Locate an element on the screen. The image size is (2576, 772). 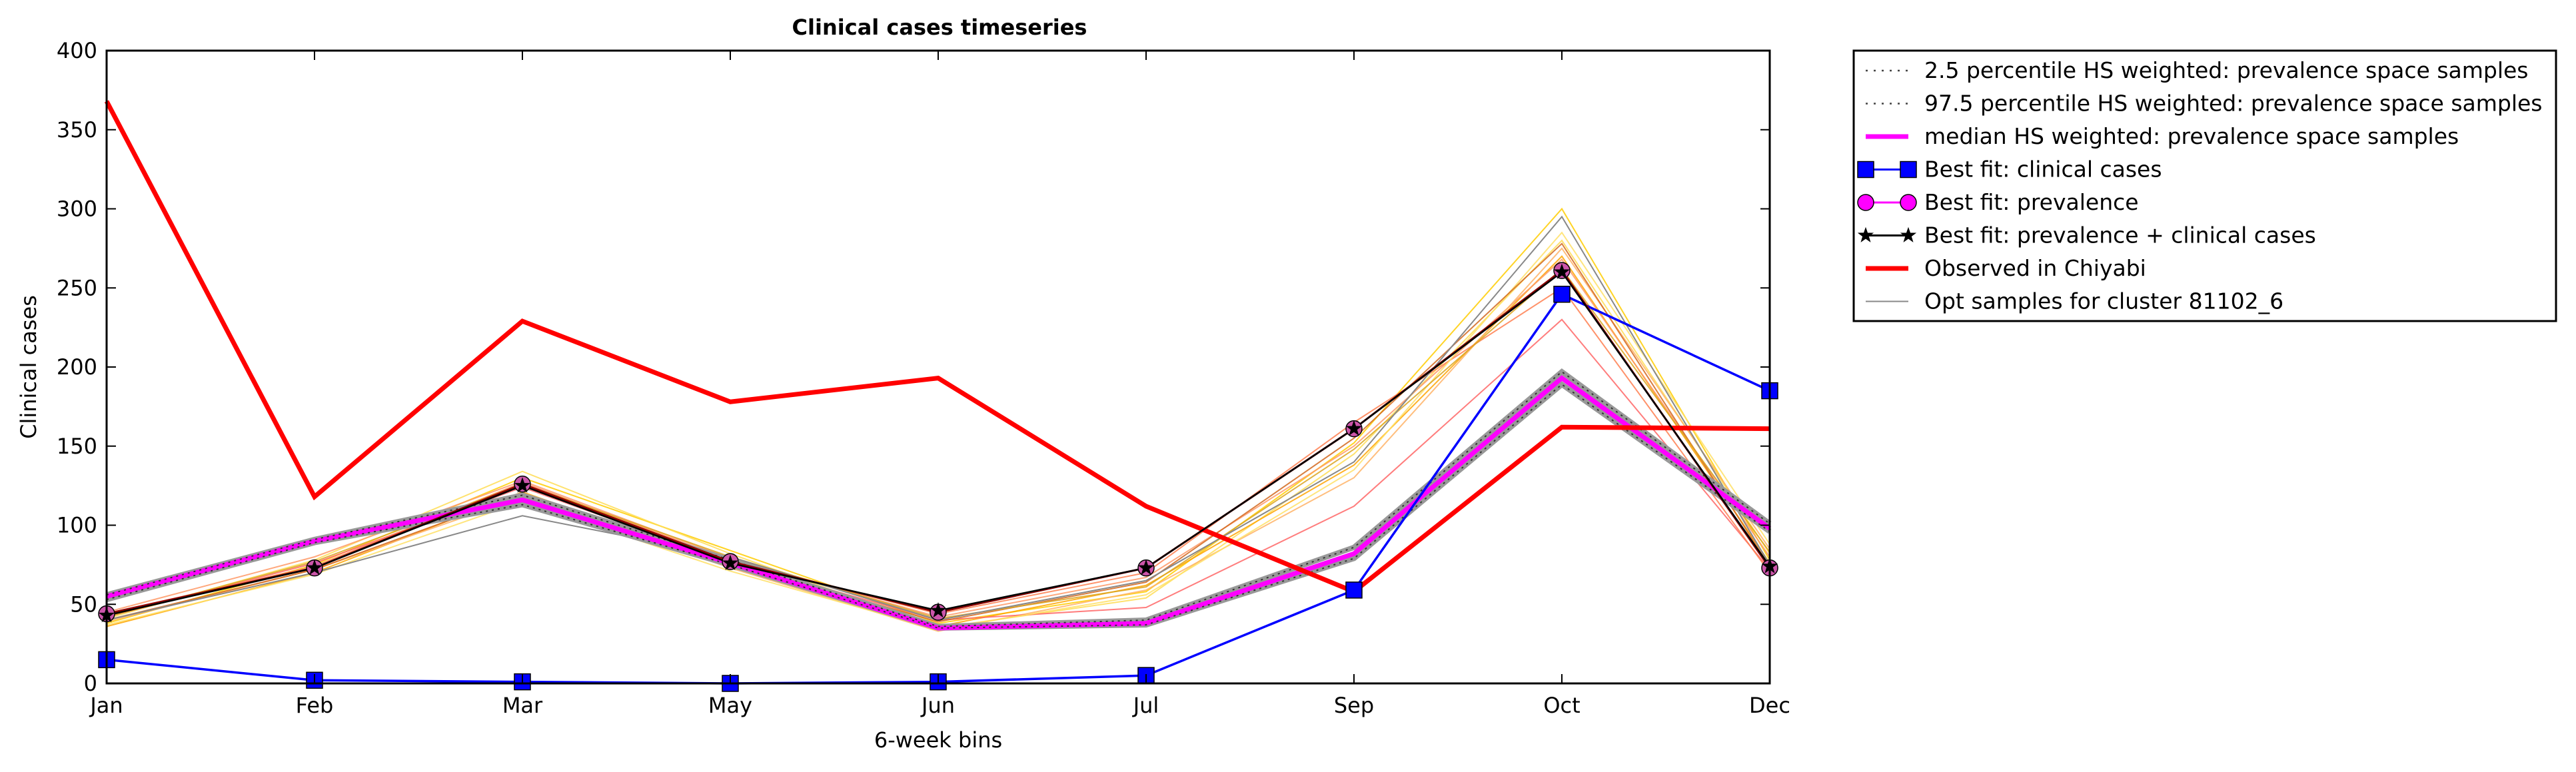
legend-label: Best fit: prevalence is located at coordinates (2032, 202).